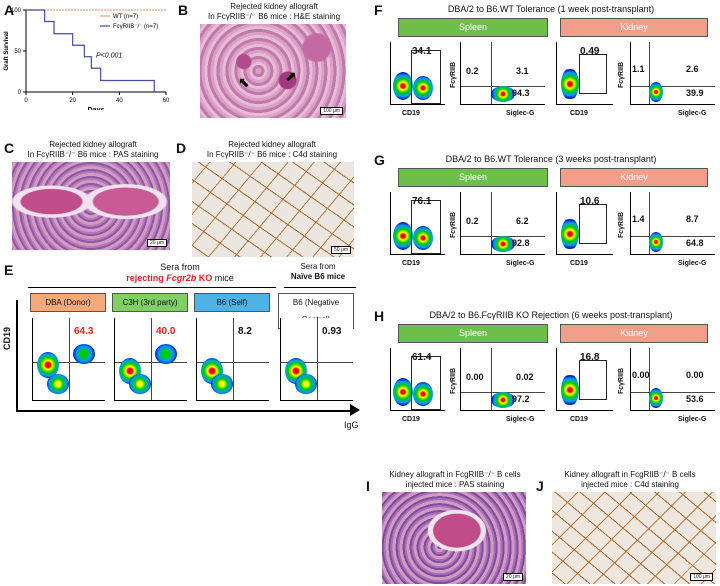 The width and height of the screenshot is (720, 586). Describe the element at coordinates (318, 276) in the screenshot. I see `header-line: Naïve B6 mice` at that location.